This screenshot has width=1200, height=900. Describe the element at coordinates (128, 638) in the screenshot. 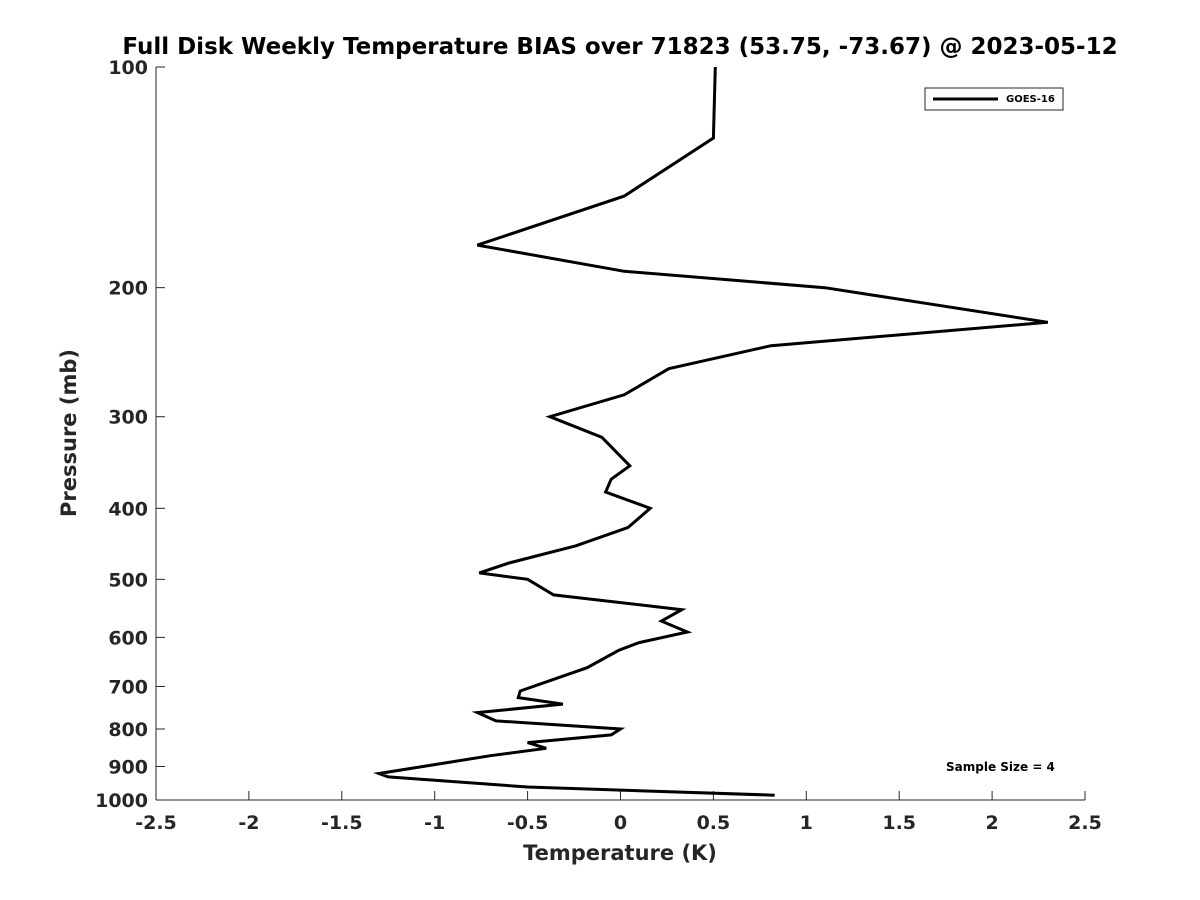

I see `y-tick-label: 600` at that location.